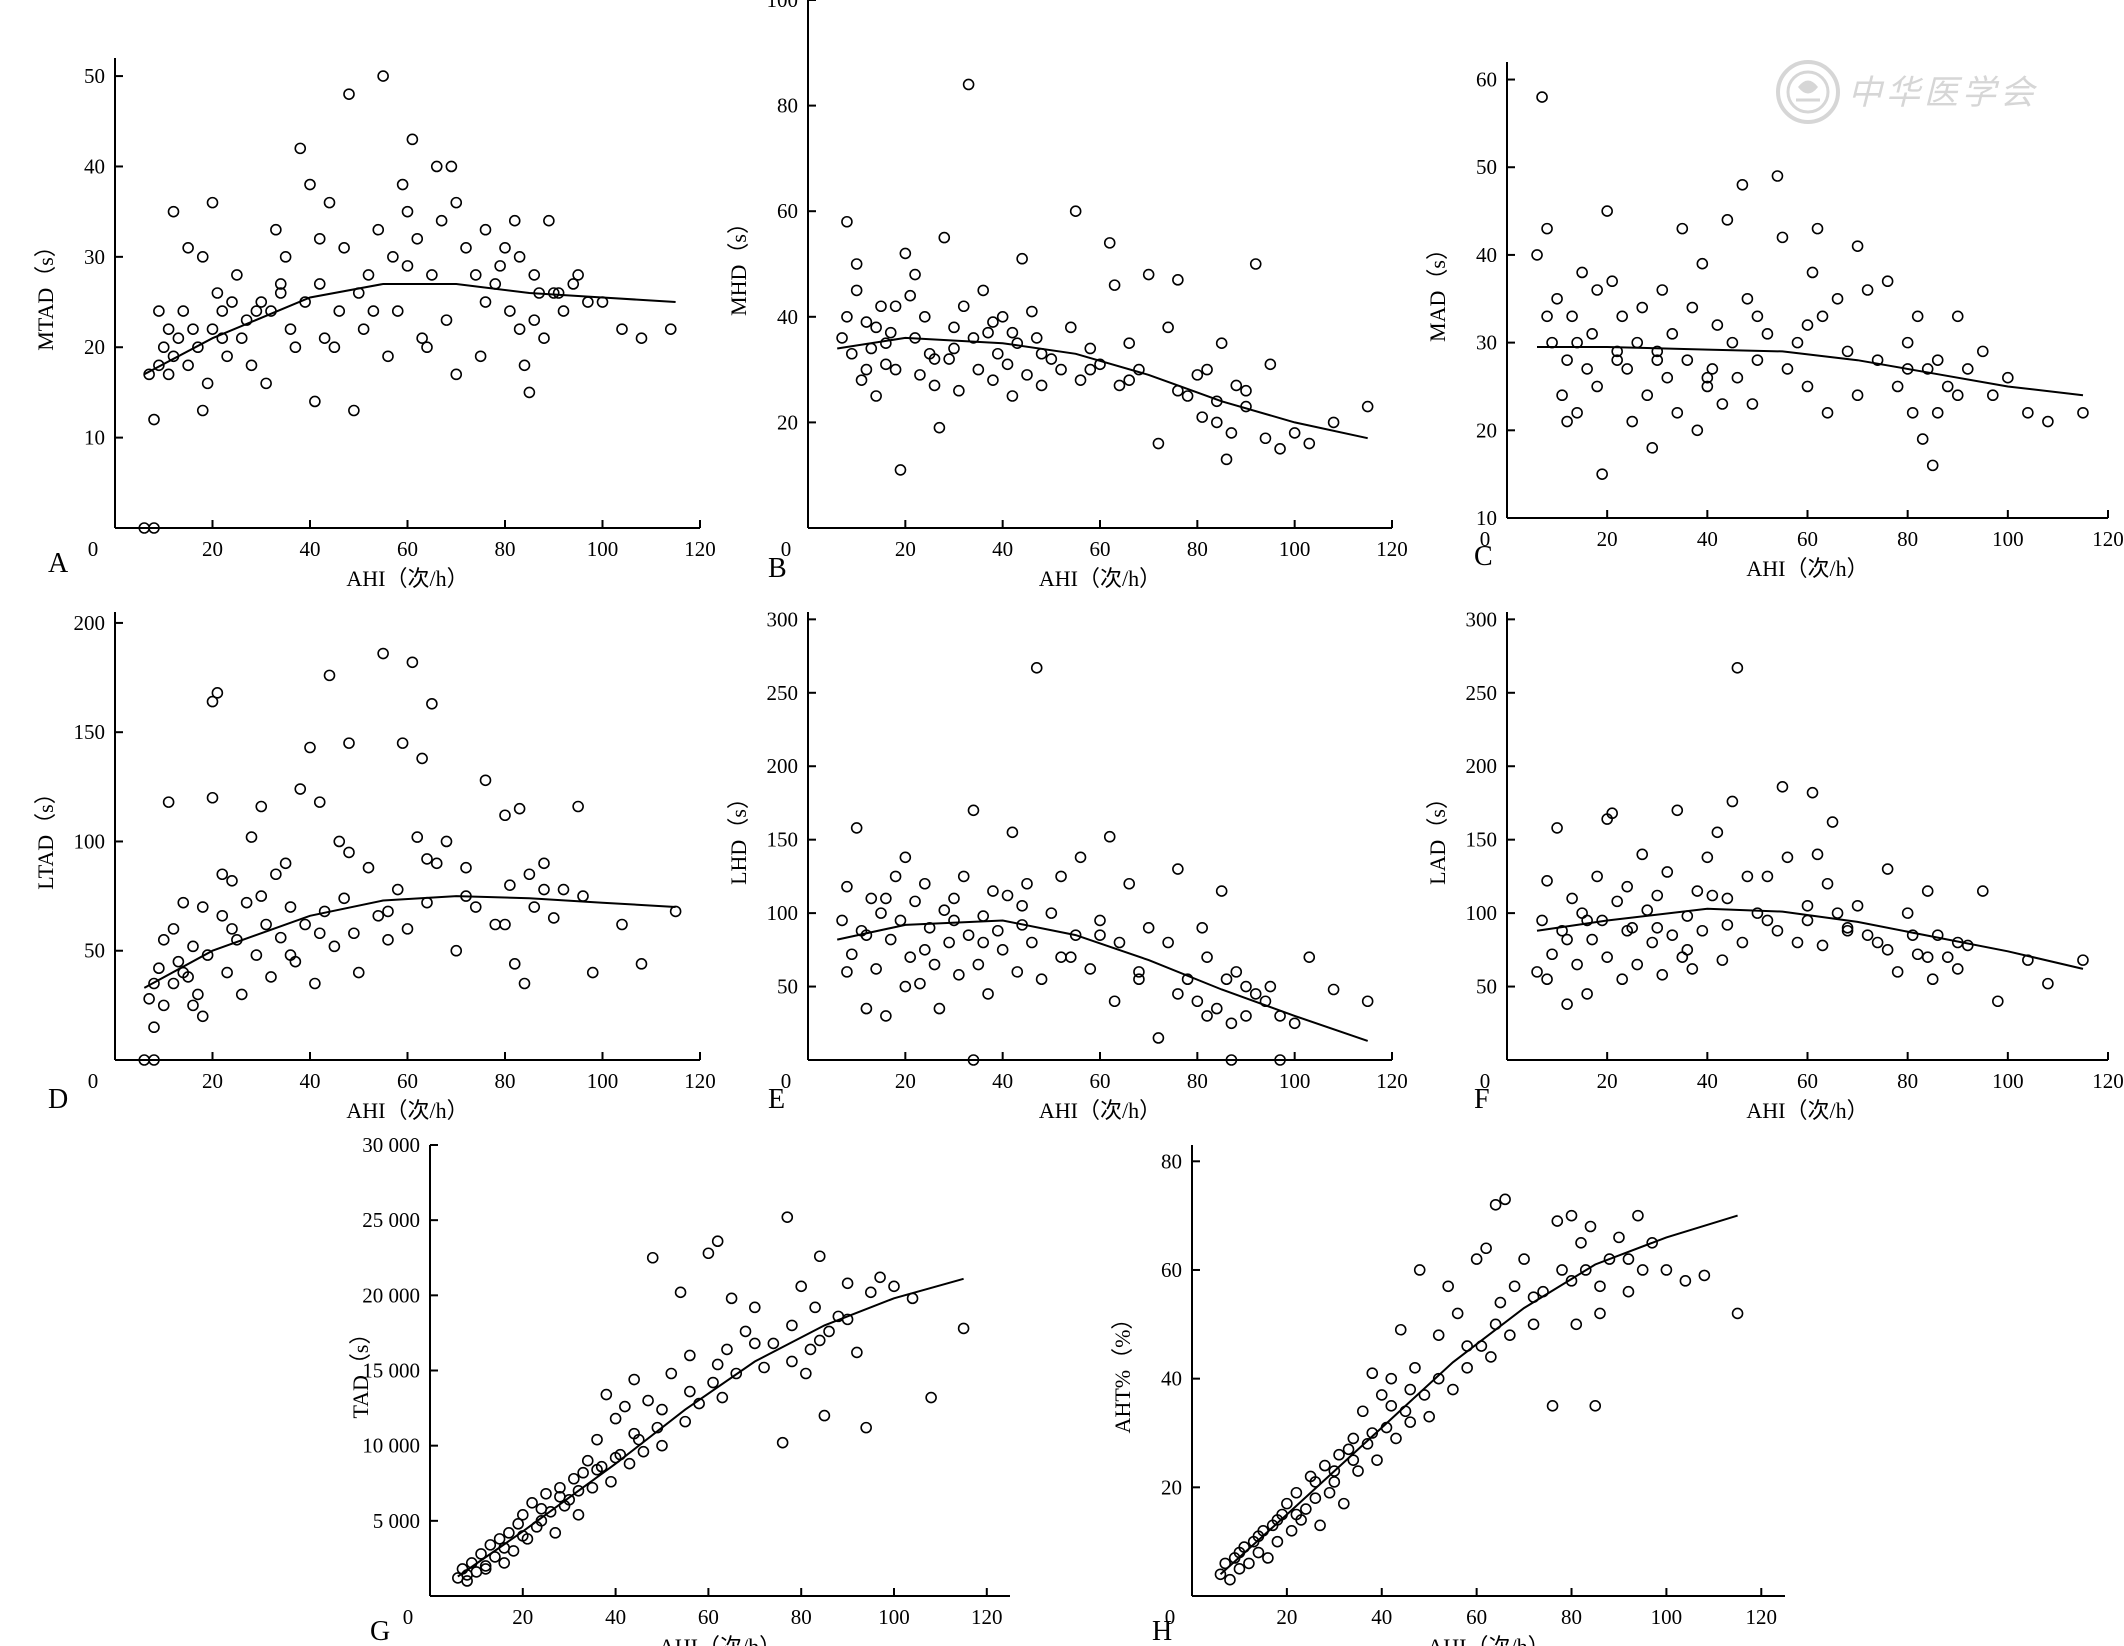 Image resolution: width=2124 pixels, height=1646 pixels. Describe the element at coordinates (1392, 549) in the screenshot. I see `x-tick-label: 120` at that location.